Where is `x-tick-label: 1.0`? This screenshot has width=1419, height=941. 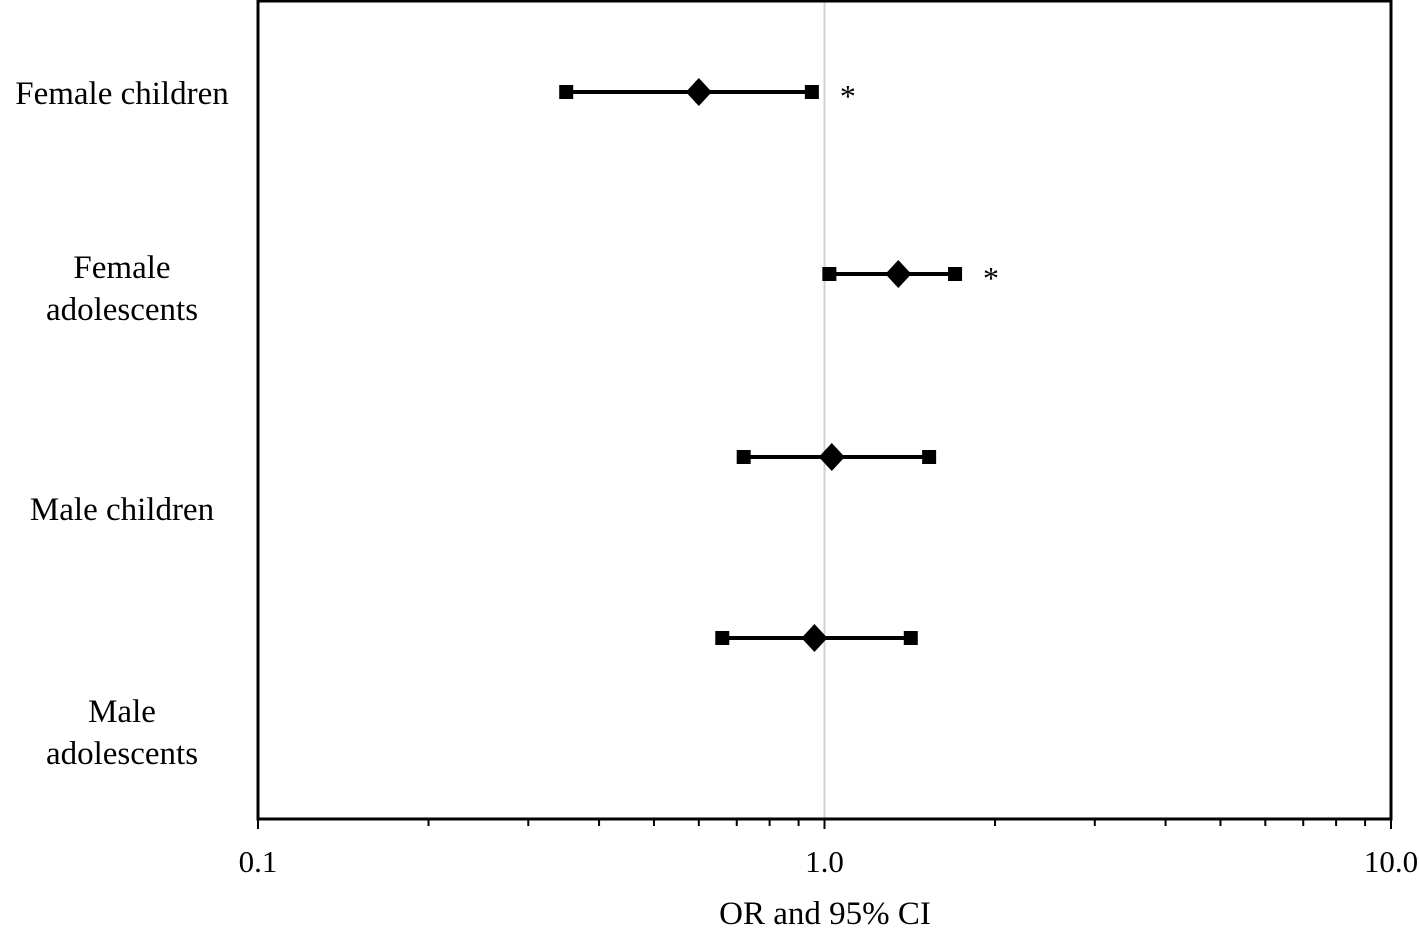 x-tick-label: 1.0 is located at coordinates (824, 861).